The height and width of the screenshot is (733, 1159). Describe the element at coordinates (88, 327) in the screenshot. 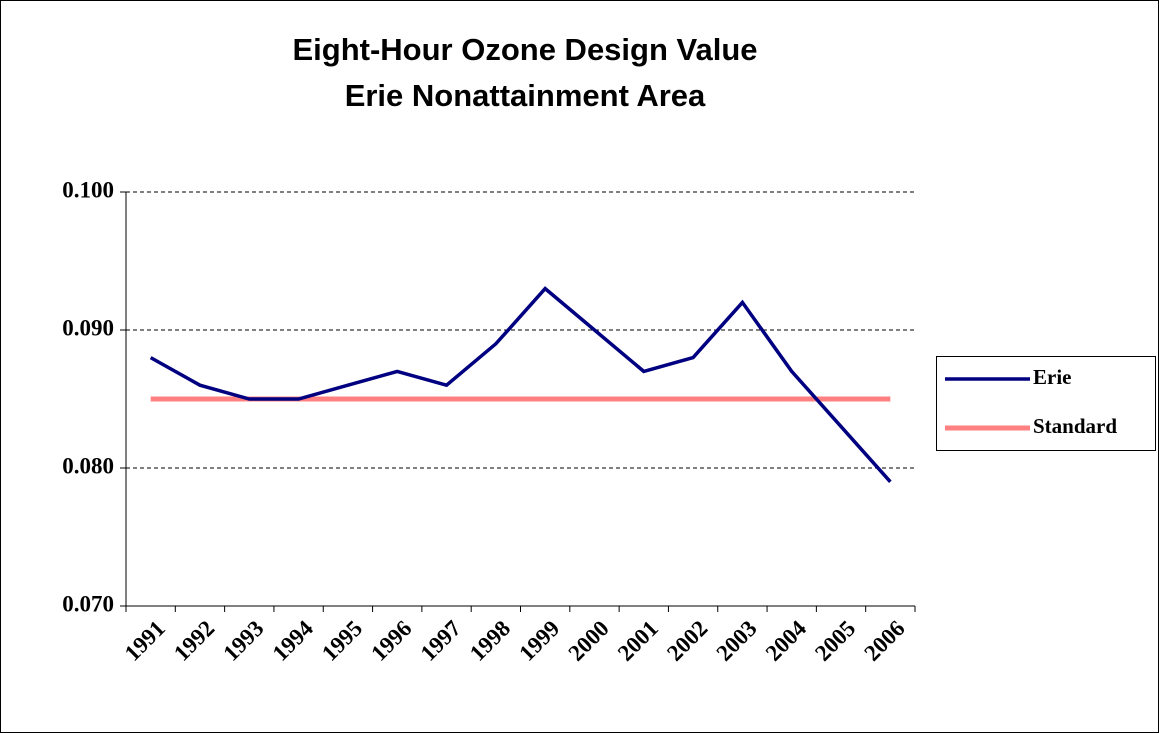

I see `y-tick-label: 0.090` at that location.